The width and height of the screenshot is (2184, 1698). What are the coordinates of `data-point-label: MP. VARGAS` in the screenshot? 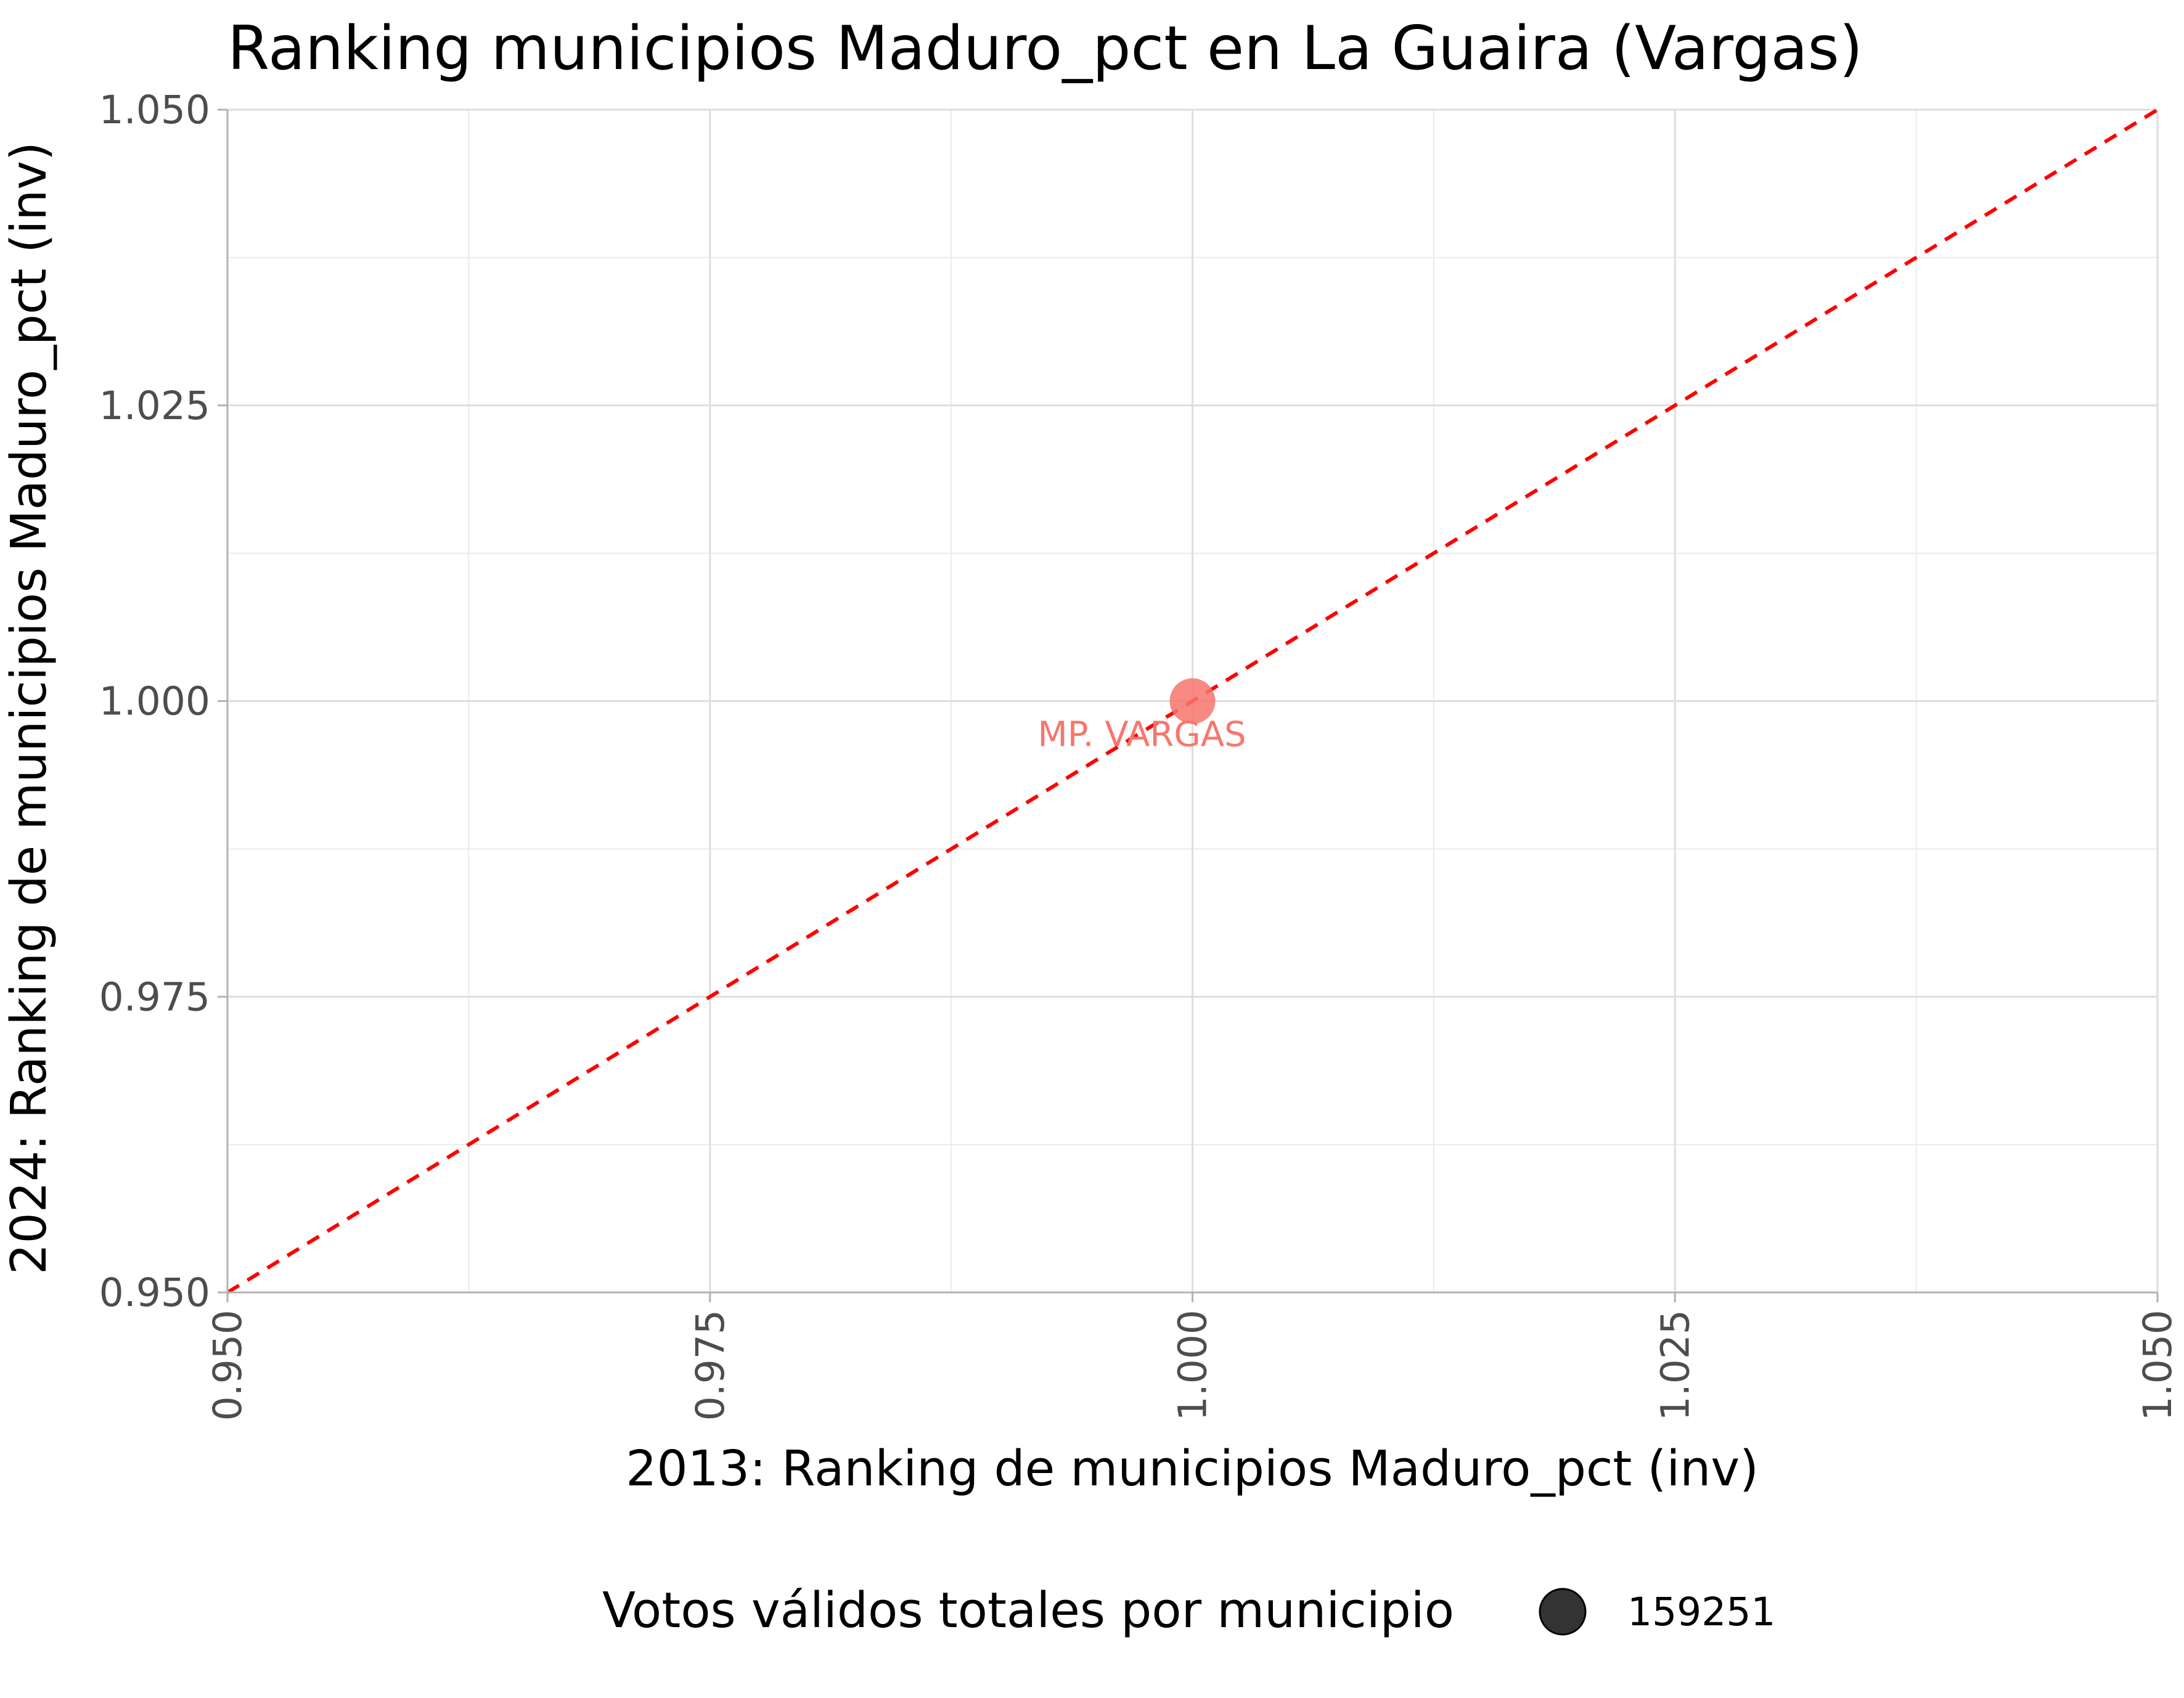 It's located at (1141, 735).